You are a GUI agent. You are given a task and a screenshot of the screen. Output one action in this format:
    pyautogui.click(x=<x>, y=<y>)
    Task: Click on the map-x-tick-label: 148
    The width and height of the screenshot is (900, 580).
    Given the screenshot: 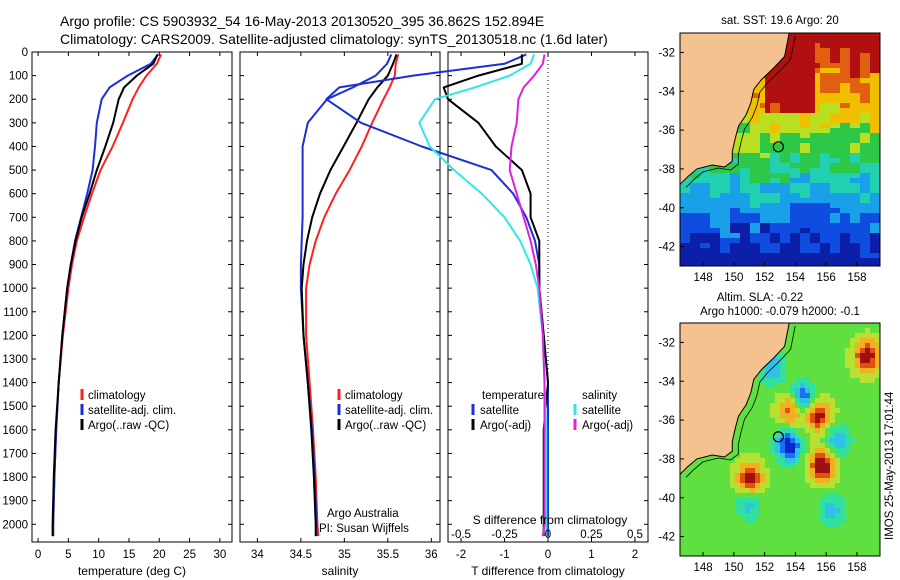 What is the action you would take?
    pyautogui.click(x=702, y=278)
    